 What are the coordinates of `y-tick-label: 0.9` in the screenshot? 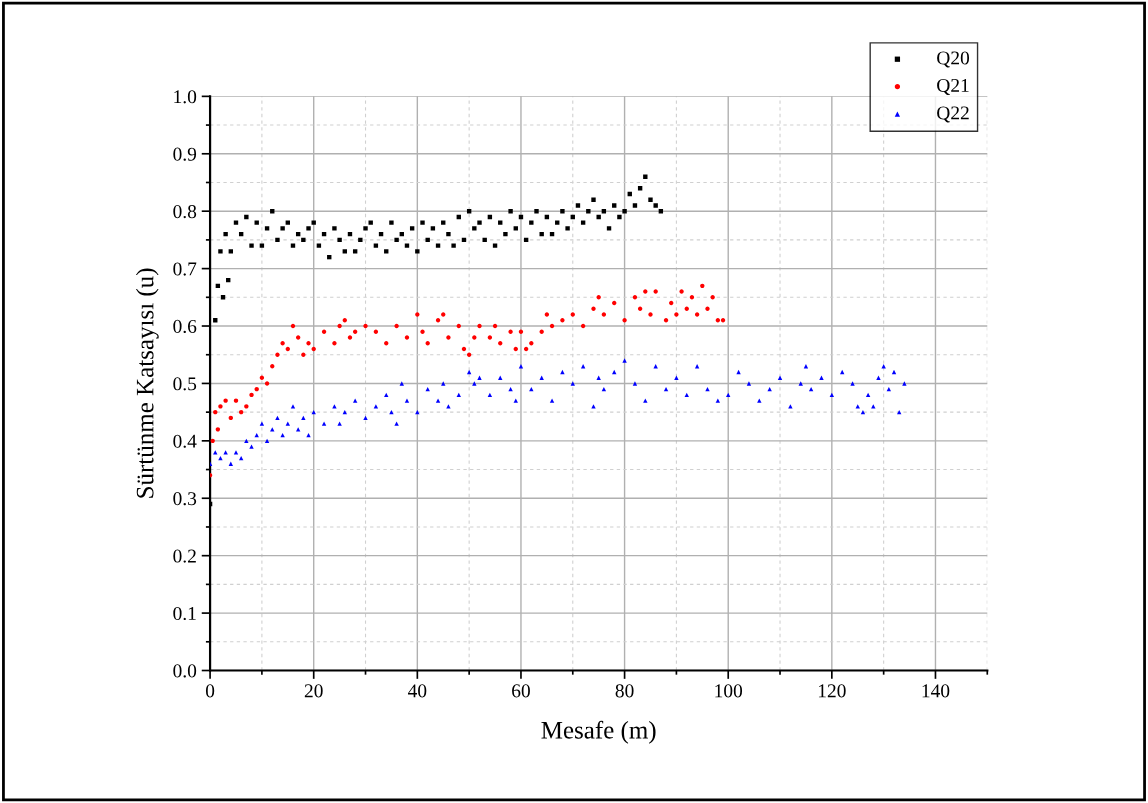 It's located at (185, 154).